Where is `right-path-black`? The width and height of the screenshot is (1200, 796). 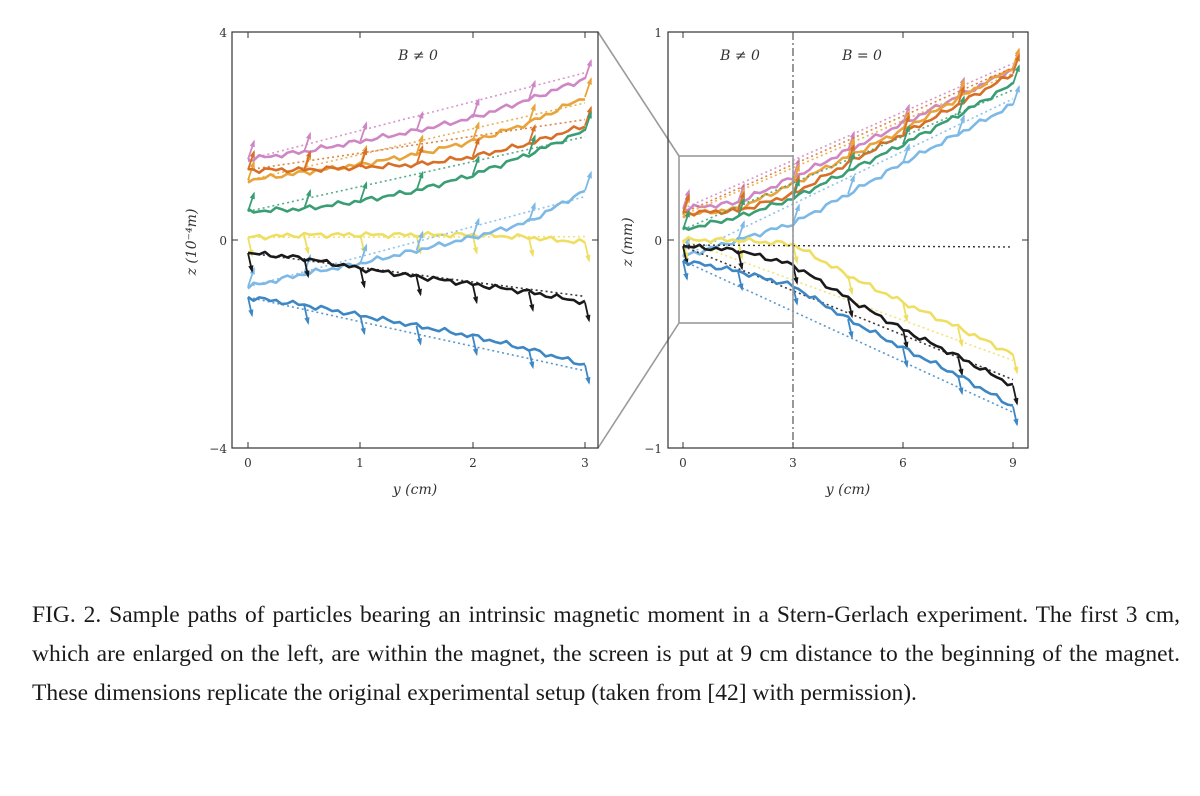
right-path-black is located at coordinates (848, 315).